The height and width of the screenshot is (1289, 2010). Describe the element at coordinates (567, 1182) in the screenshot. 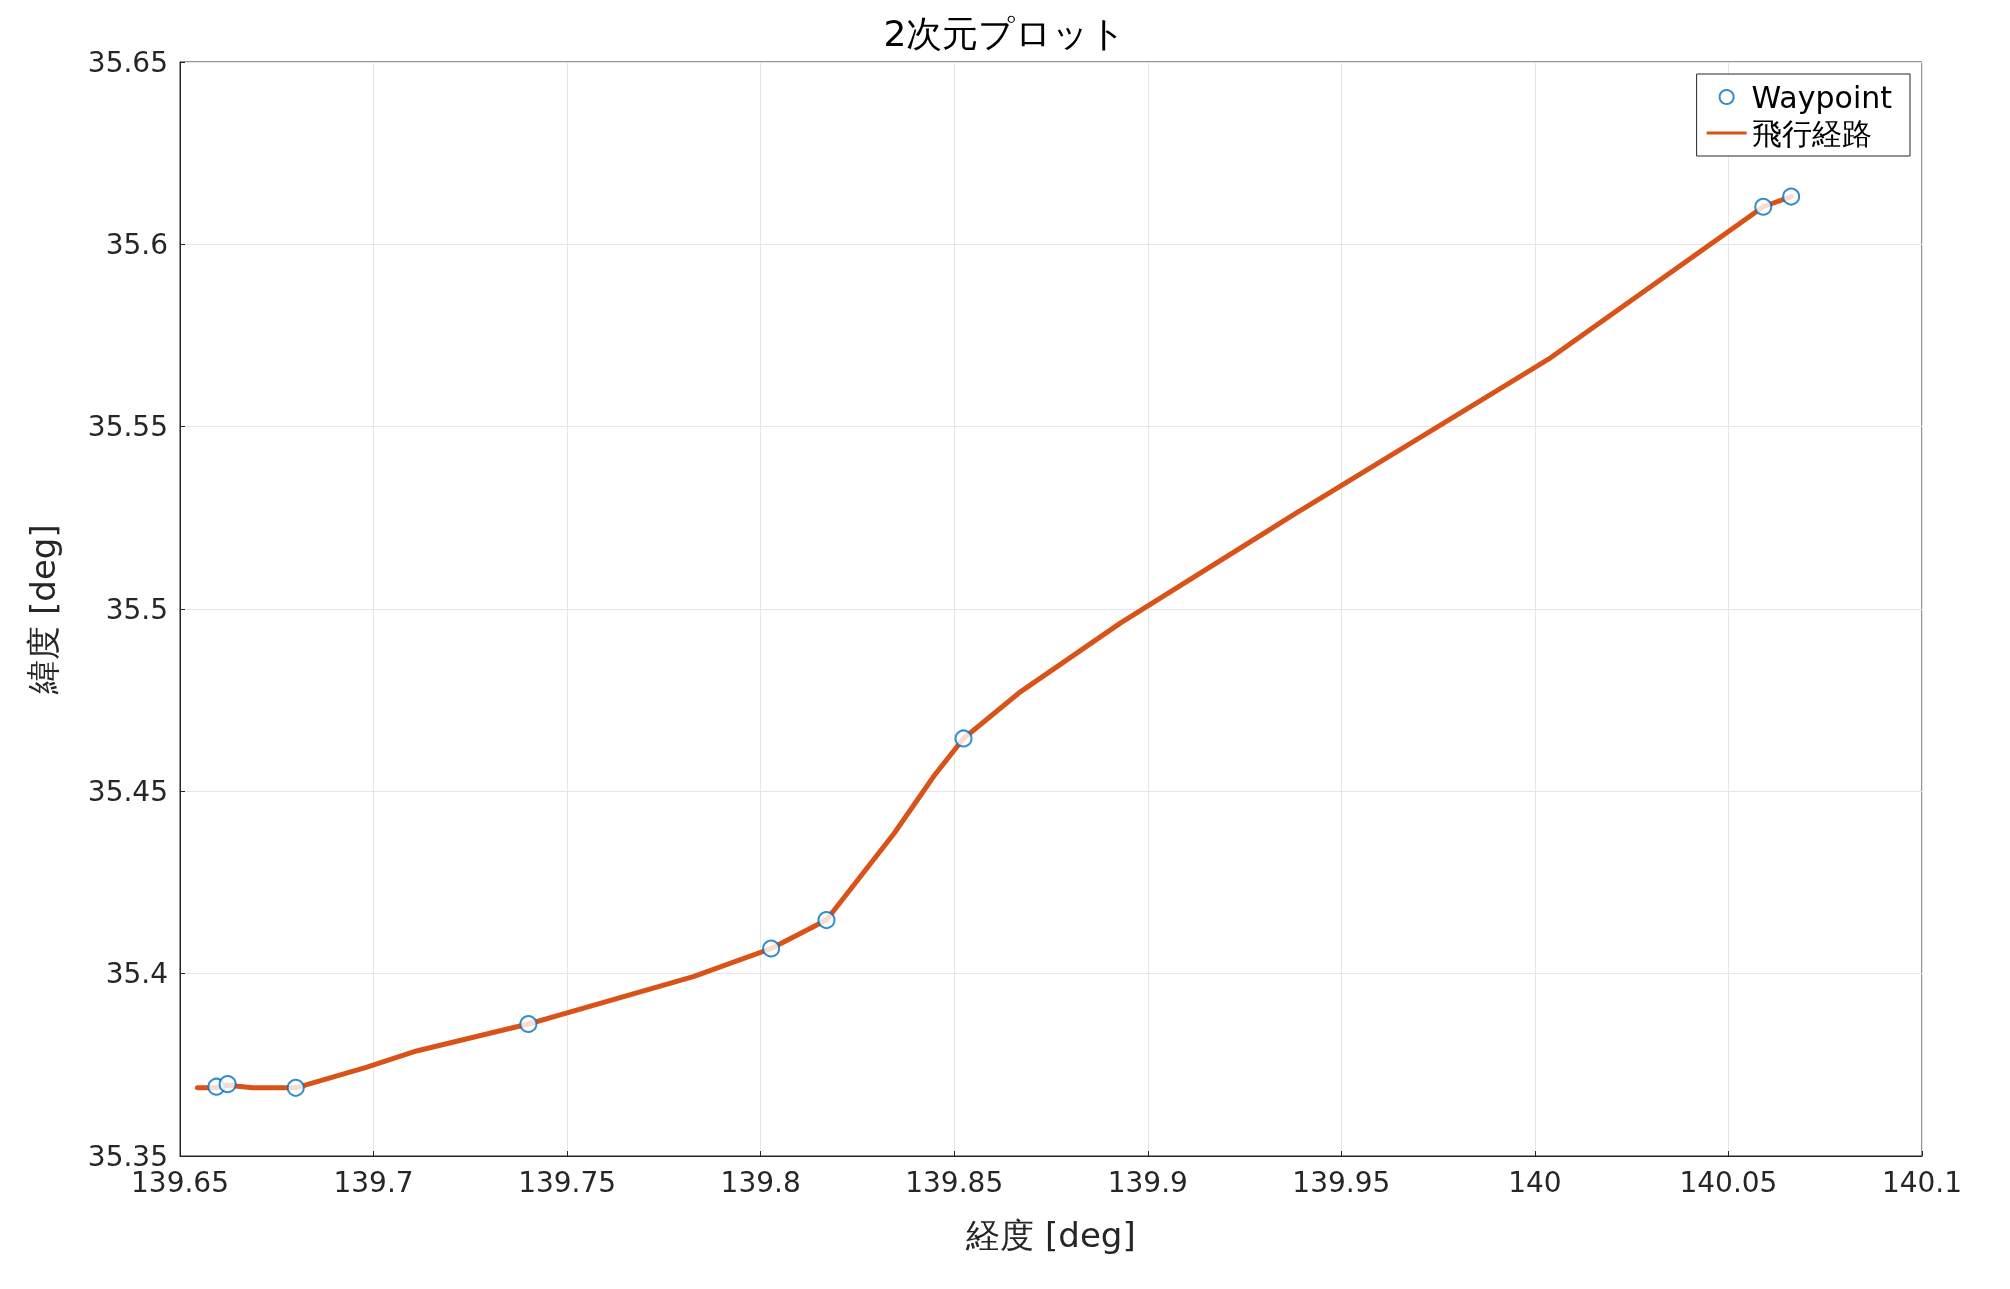

I see `x-tick-label: 139.75` at that location.